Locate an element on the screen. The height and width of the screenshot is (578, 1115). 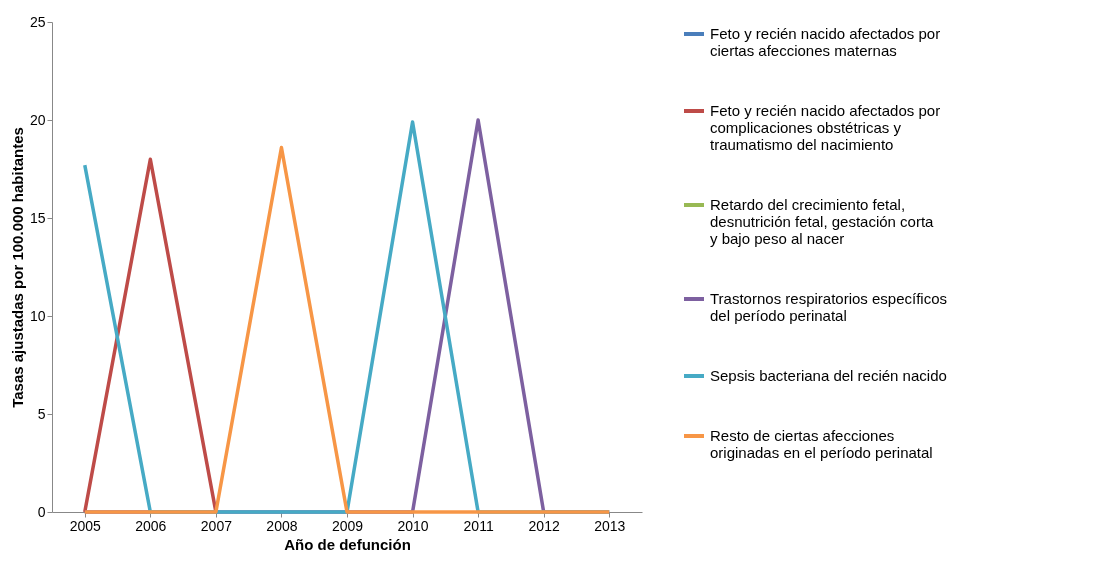
legend-label: Trastornos respiratorios específicos del período perinatal is located at coordinates (829, 307).